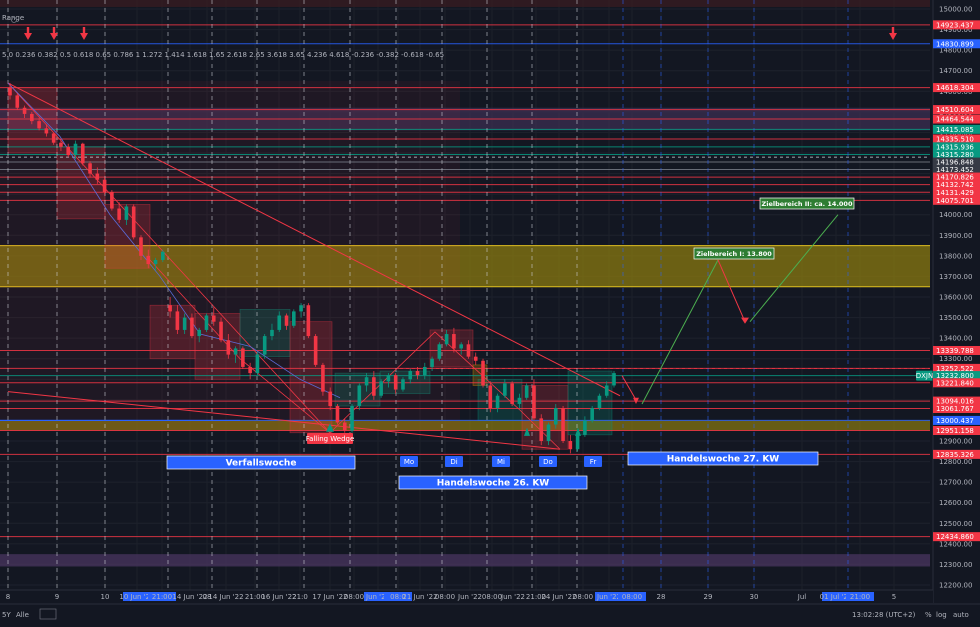 The height and width of the screenshot is (627, 980). Describe the element at coordinates (955, 462) in the screenshot. I see `price-tick: 12800.00` at that location.